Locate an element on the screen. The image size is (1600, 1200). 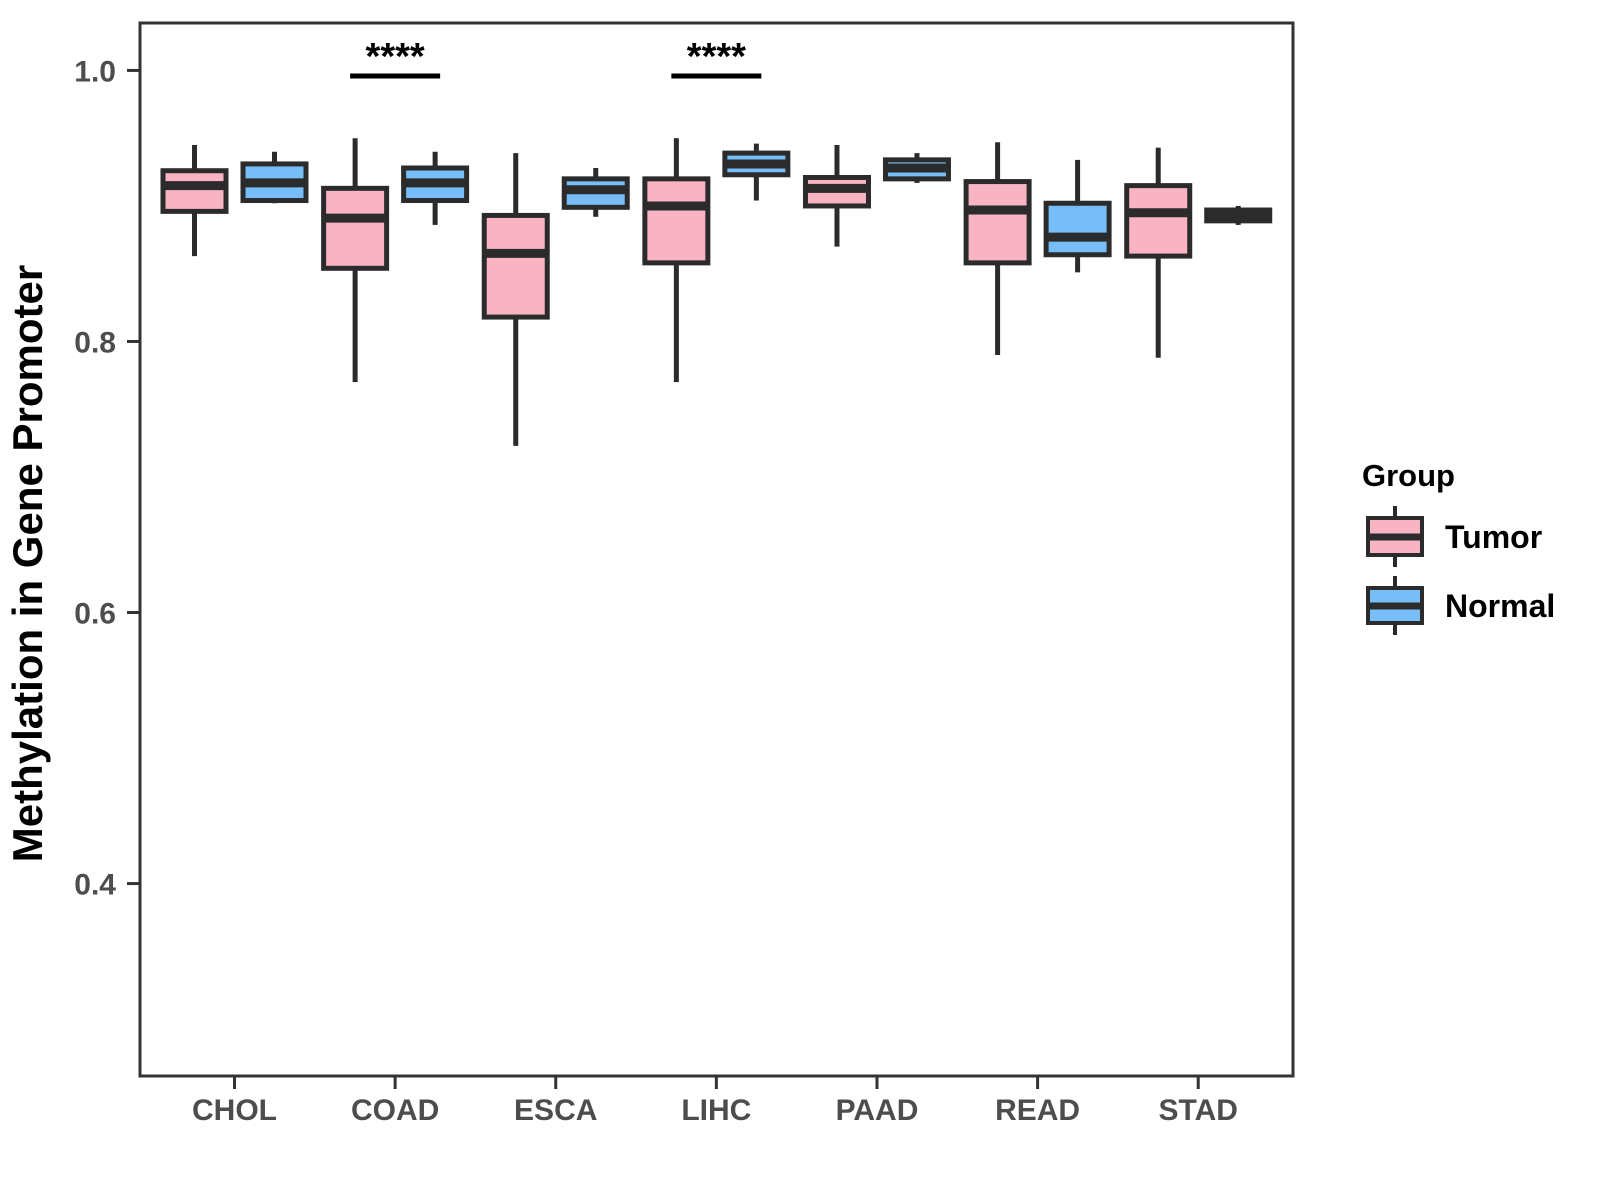
y-tick-label-0.6: 0.6 is located at coordinates (95, 614).